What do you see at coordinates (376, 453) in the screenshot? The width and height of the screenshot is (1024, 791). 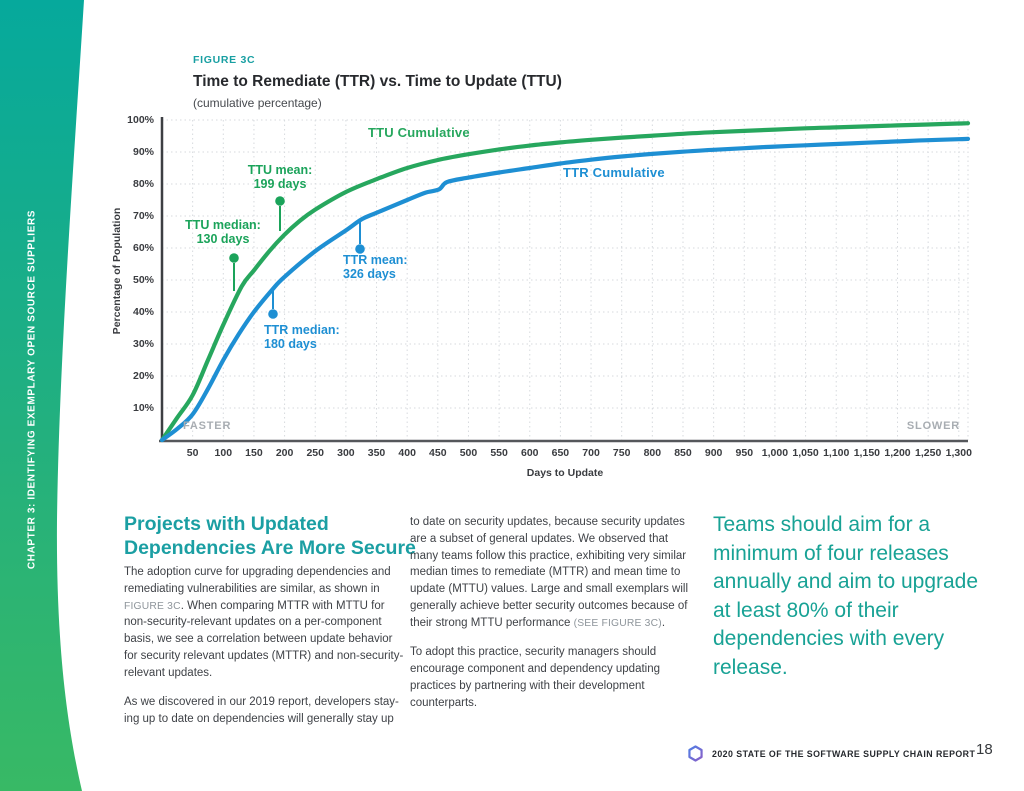 I see `x-tick-label: 350` at bounding box center [376, 453].